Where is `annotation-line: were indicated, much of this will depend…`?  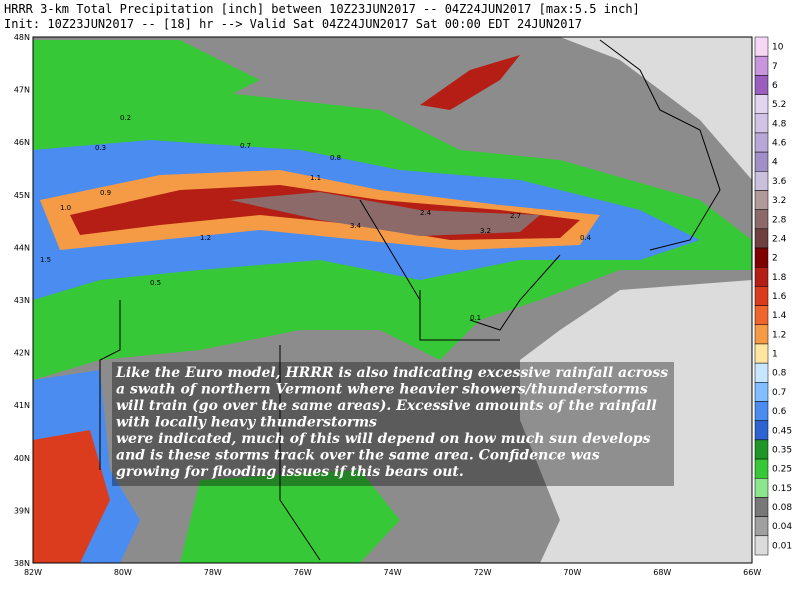
annotation-line: were indicated, much of this will depend… is located at coordinates (383, 439).